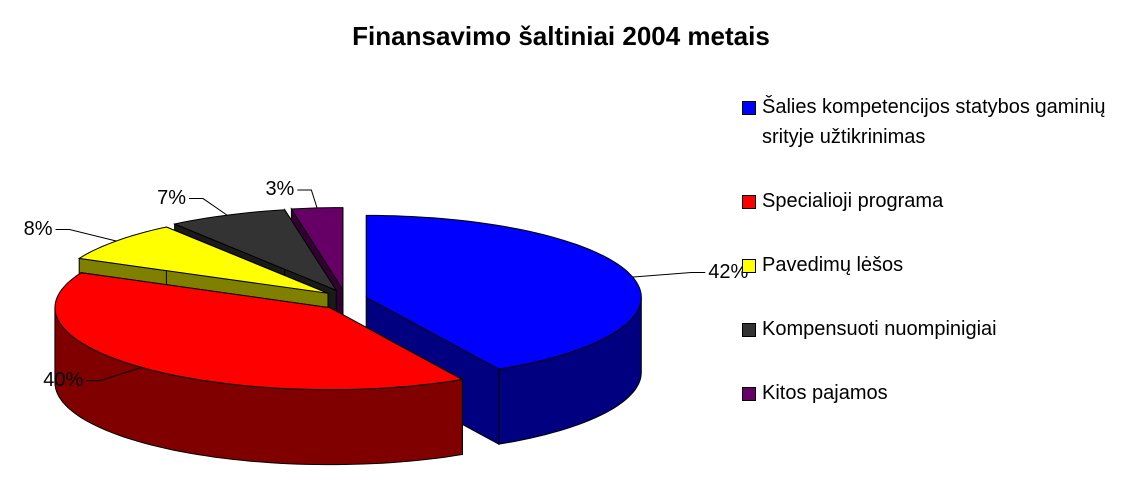  What do you see at coordinates (279, 189) in the screenshot?
I see `data-label: 3%` at bounding box center [279, 189].